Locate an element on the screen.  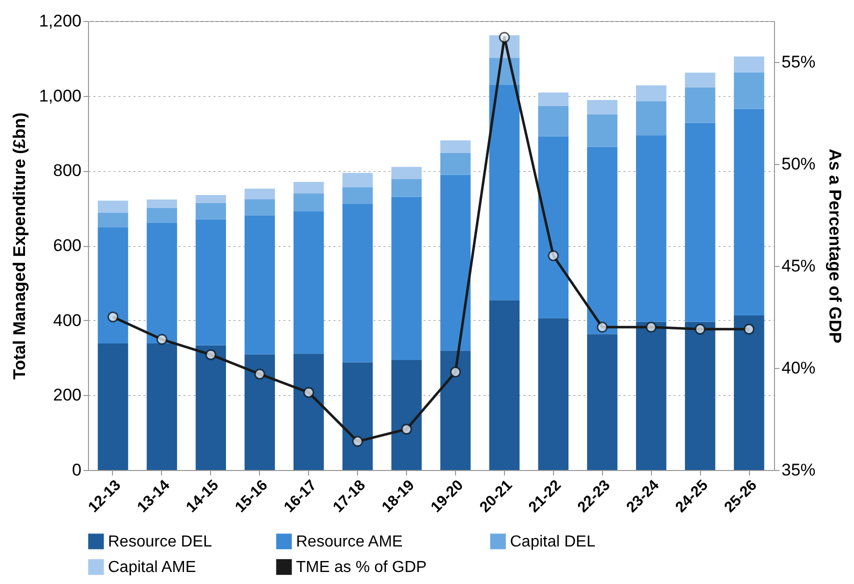
y2-tick-label: 55% is located at coordinates (799, 62).